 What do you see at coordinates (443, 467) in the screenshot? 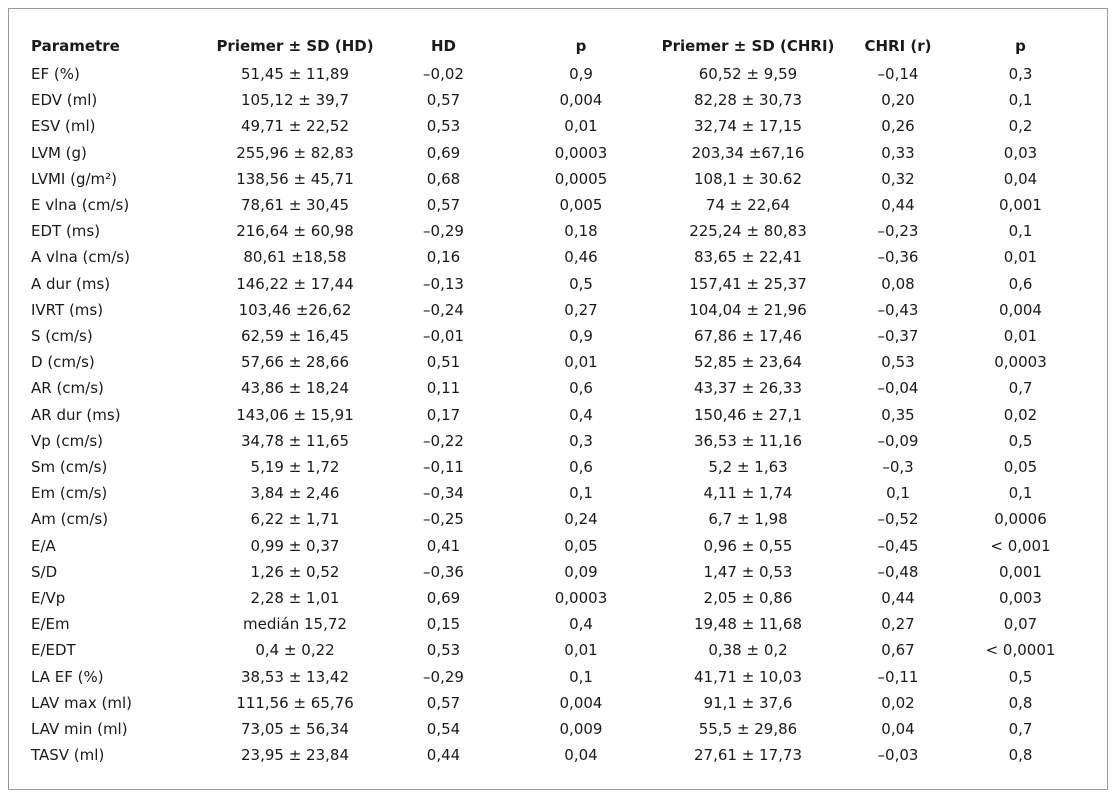
I see `table-cell: –0,11` at bounding box center [443, 467].